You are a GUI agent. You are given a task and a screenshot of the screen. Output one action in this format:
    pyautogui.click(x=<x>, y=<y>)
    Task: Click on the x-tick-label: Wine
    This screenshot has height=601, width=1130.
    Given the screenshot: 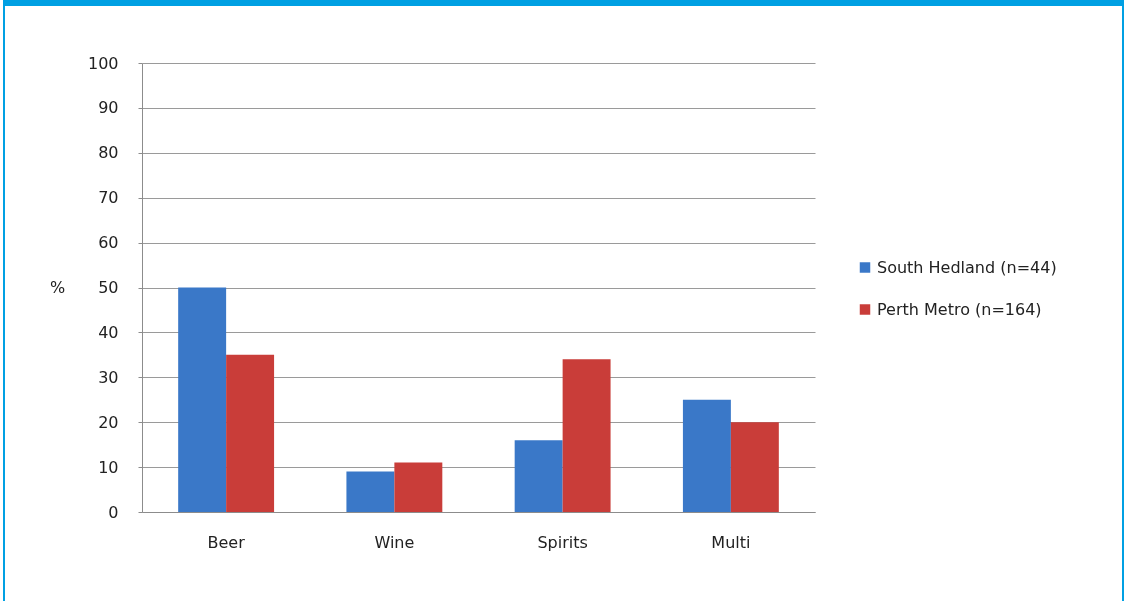 What is the action you would take?
    pyautogui.click(x=394, y=542)
    